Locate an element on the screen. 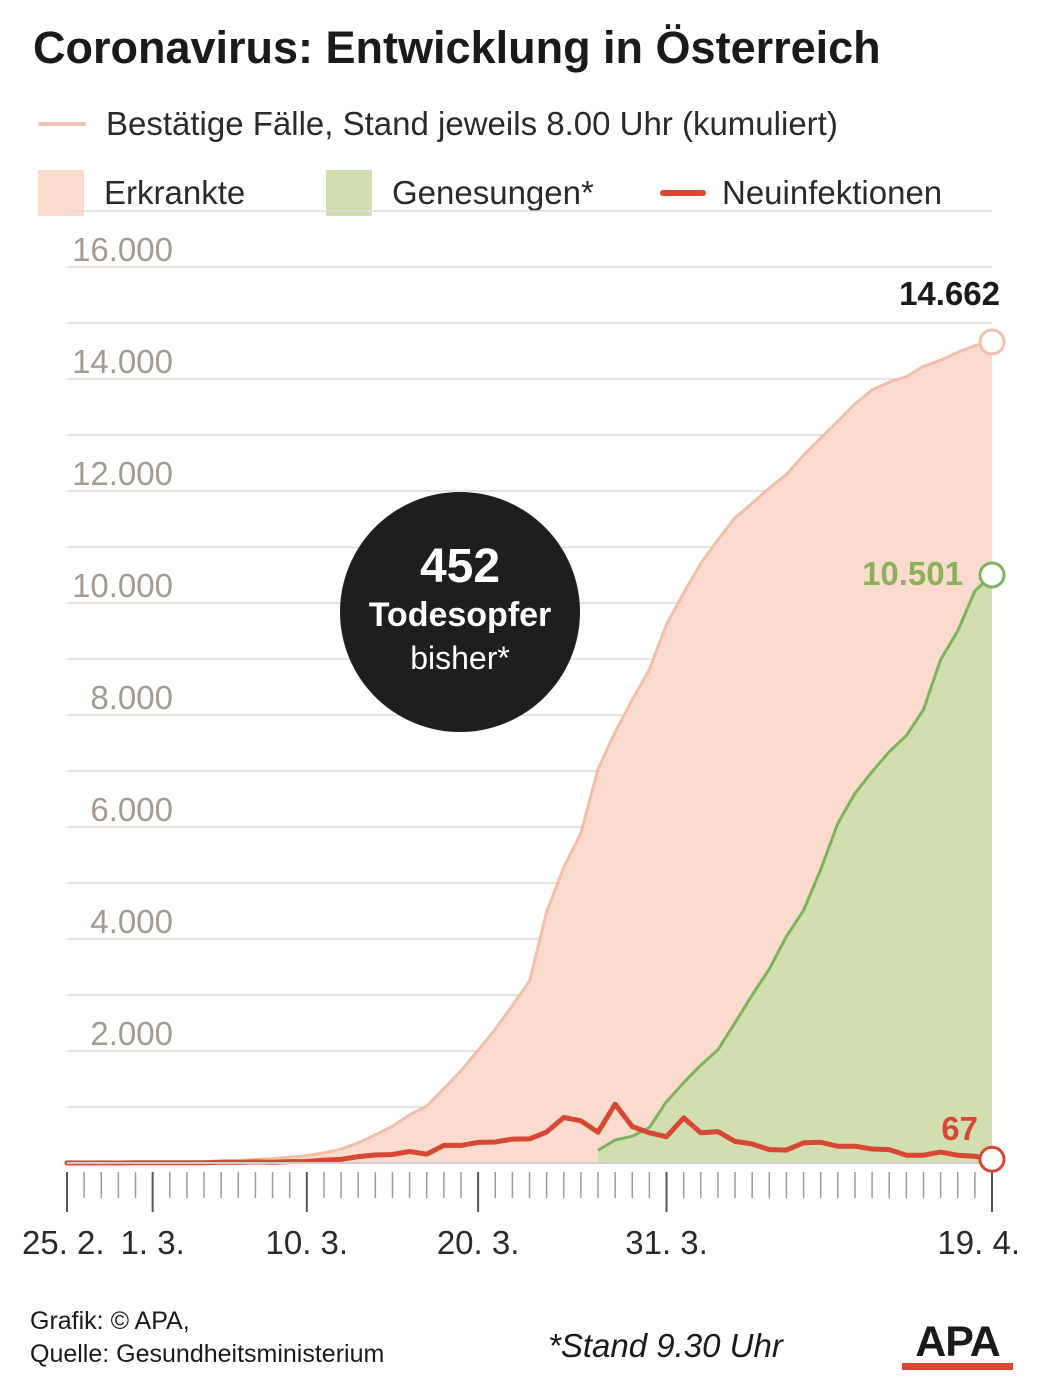 The image size is (1041, 1394). subtitle-line-marker is located at coordinates (62, 124).